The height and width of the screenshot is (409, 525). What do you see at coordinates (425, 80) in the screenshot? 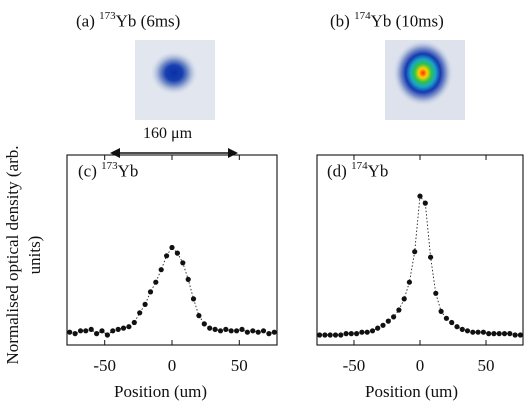
I see `absorption-image-174yb` at bounding box center [425, 80].